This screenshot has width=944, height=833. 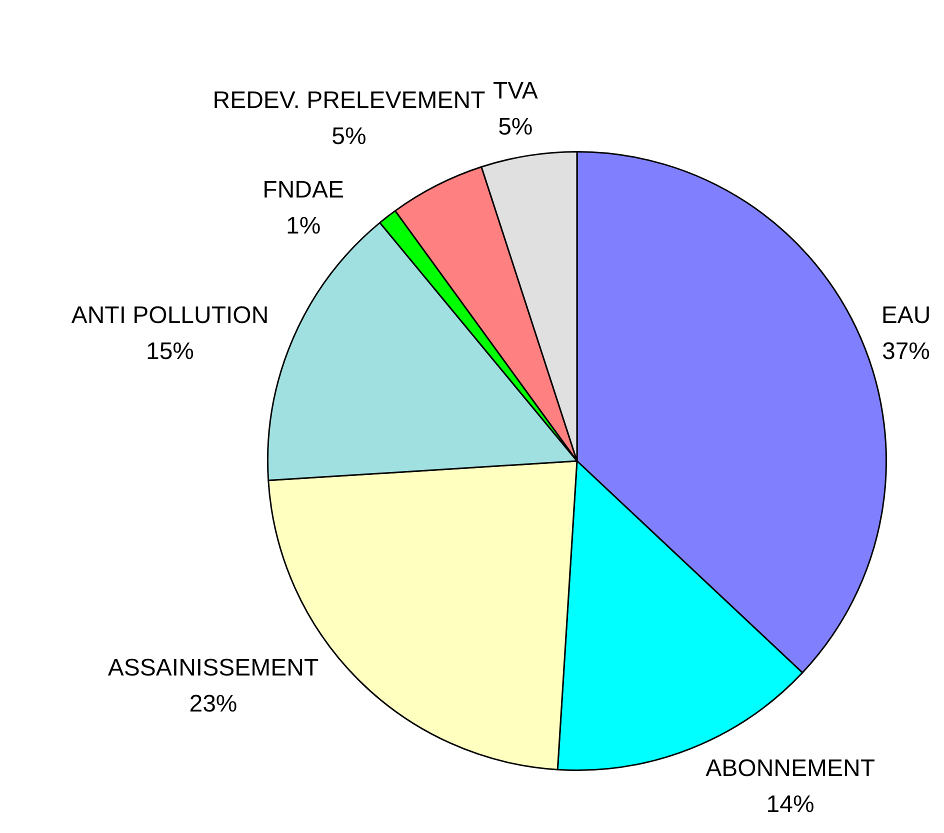 What do you see at coordinates (170, 315) in the screenshot?
I see `slice-label: ANTI POLLUTION` at bounding box center [170, 315].